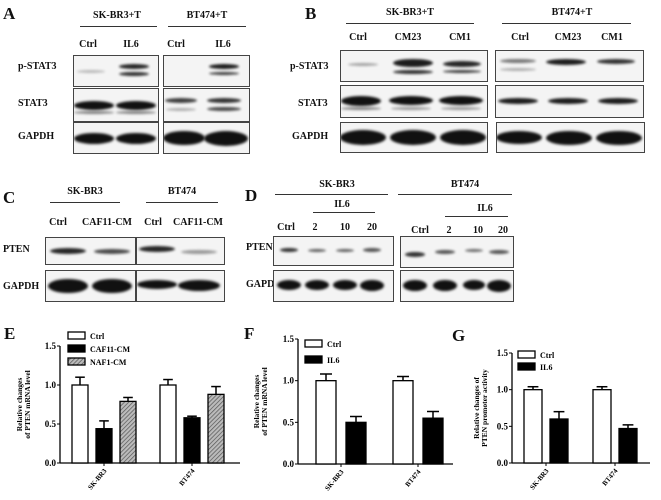  What do you see at coordinates (216, 428) in the screenshot?
I see `bar-naf1-cm` at bounding box center [216, 428].